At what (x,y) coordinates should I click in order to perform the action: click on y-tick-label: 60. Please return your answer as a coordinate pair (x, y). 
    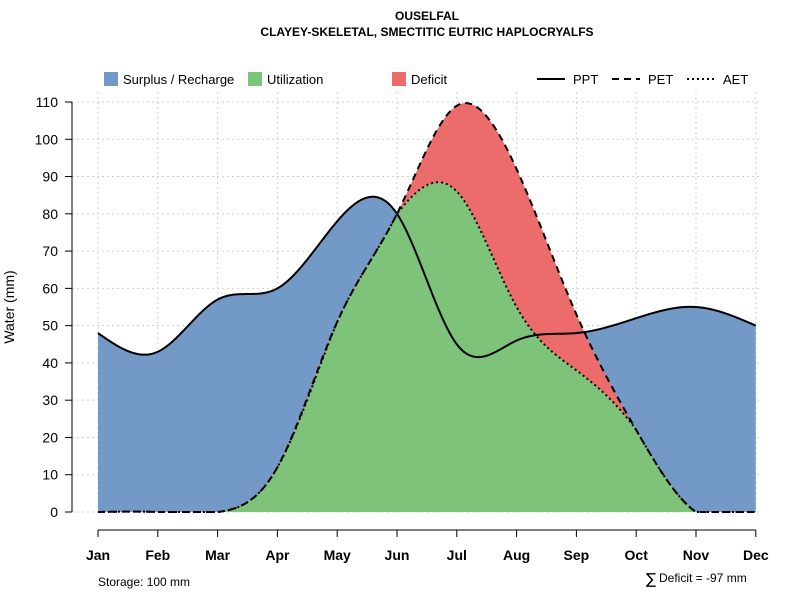
    Looking at the image, I should click on (50, 288).